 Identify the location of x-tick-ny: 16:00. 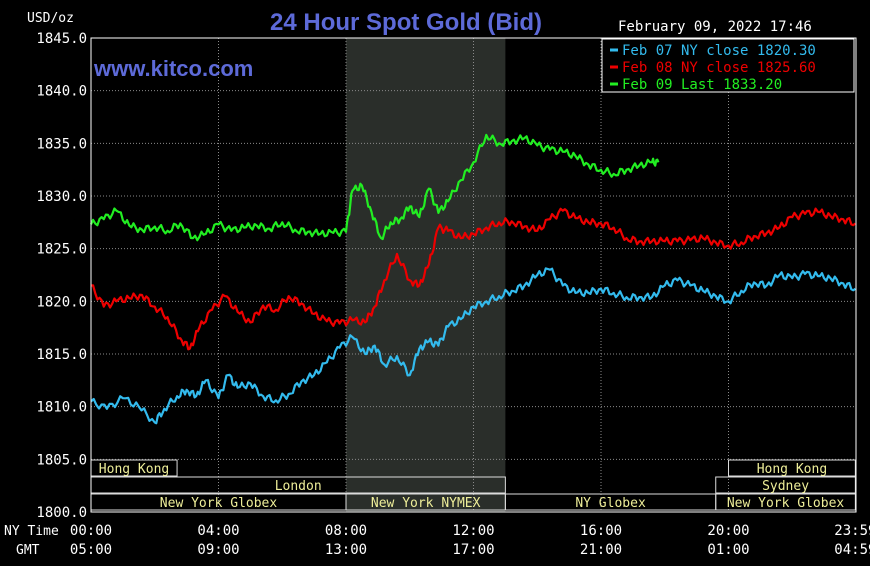
(601, 531).